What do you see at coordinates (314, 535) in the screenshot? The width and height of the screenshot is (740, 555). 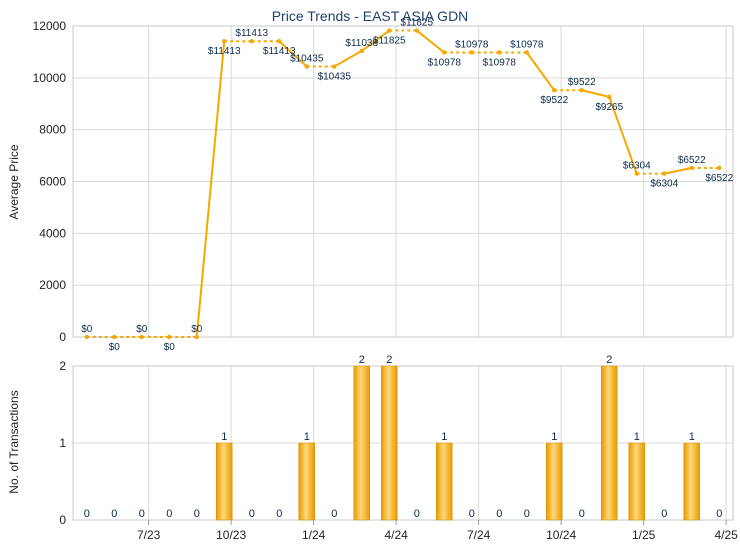 I see `x-tick-label: 1/24` at bounding box center [314, 535].